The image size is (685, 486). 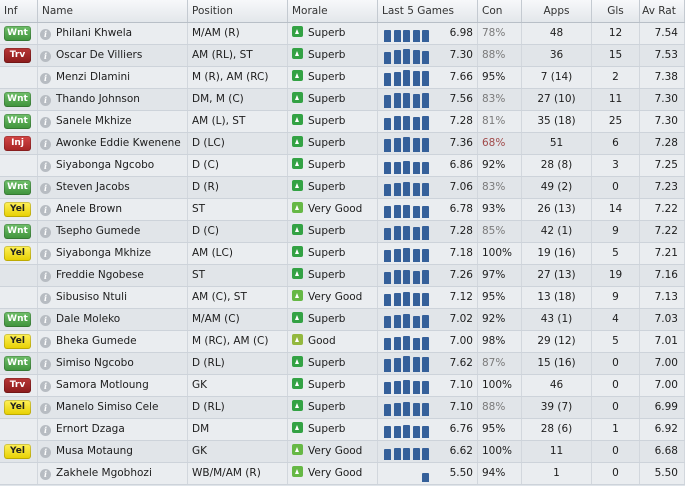 What do you see at coordinates (98, 99) in the screenshot?
I see `player-name: Thando Johnson` at bounding box center [98, 99].